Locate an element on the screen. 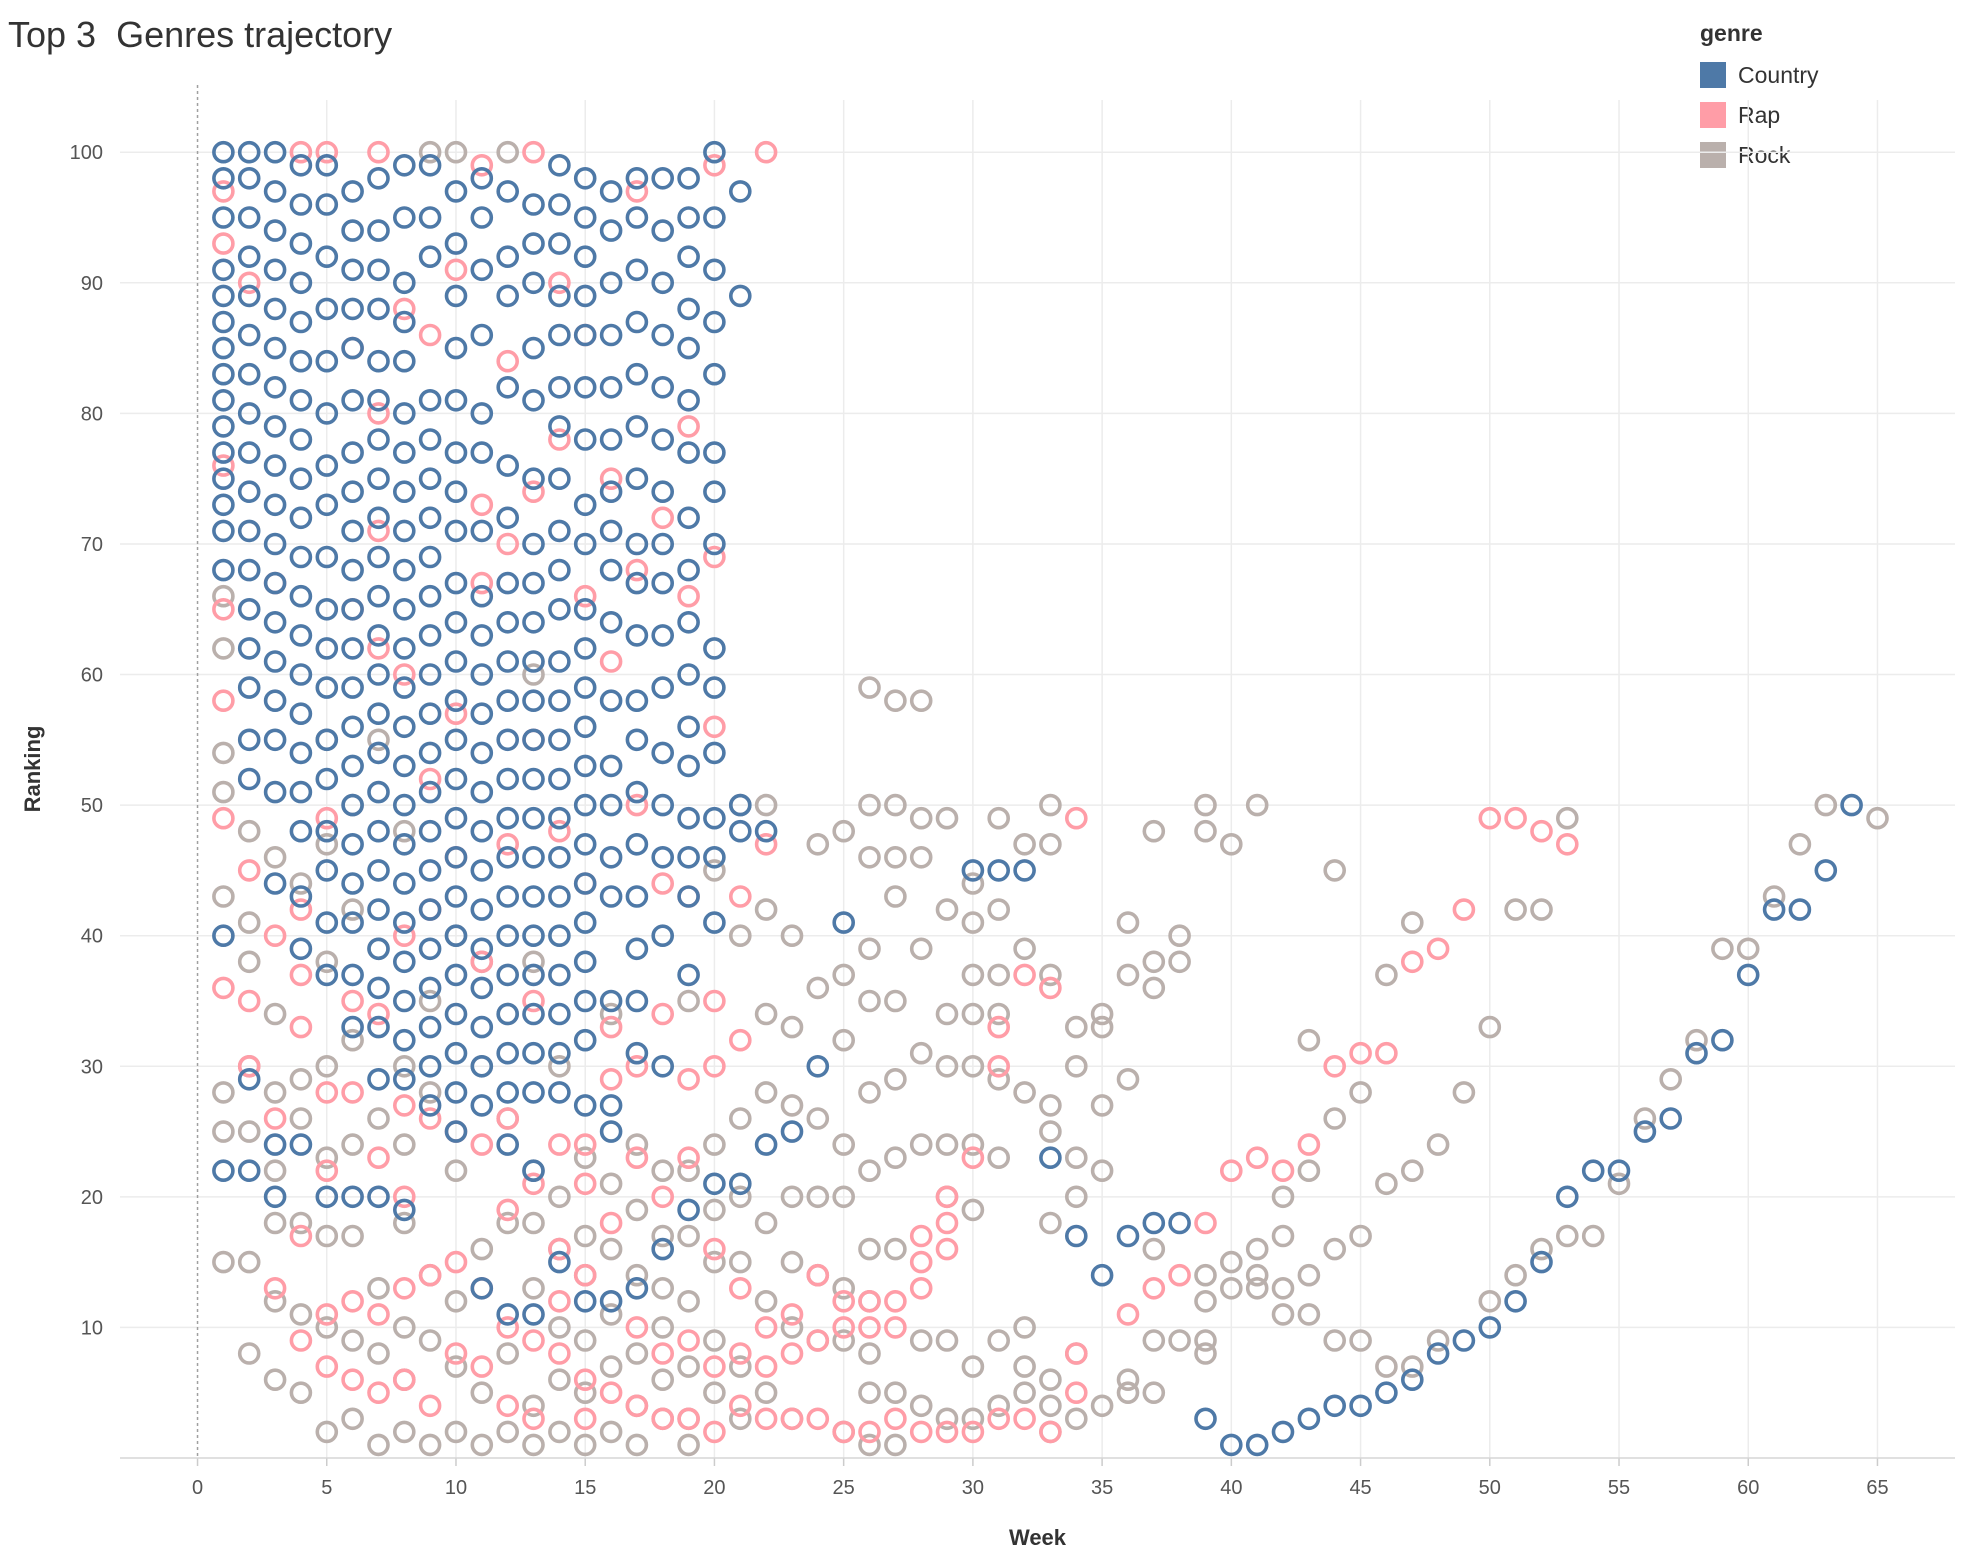 This screenshot has width=1968, height=1568. y-tick-label: 40 is located at coordinates (92, 937).